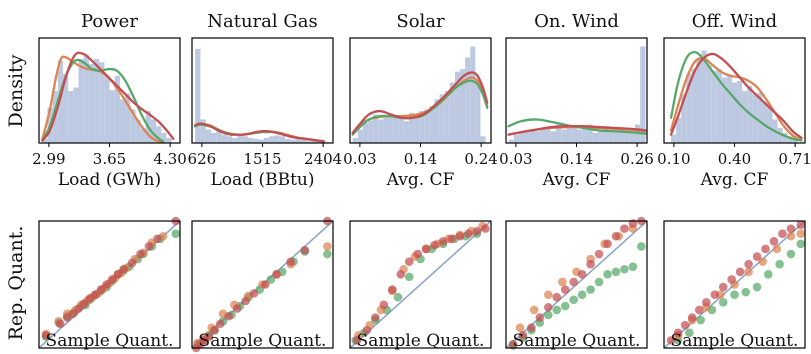 The image size is (811, 354). What do you see at coordinates (262, 159) in the screenshot?
I see `x-tick-label: 1515` at bounding box center [262, 159].